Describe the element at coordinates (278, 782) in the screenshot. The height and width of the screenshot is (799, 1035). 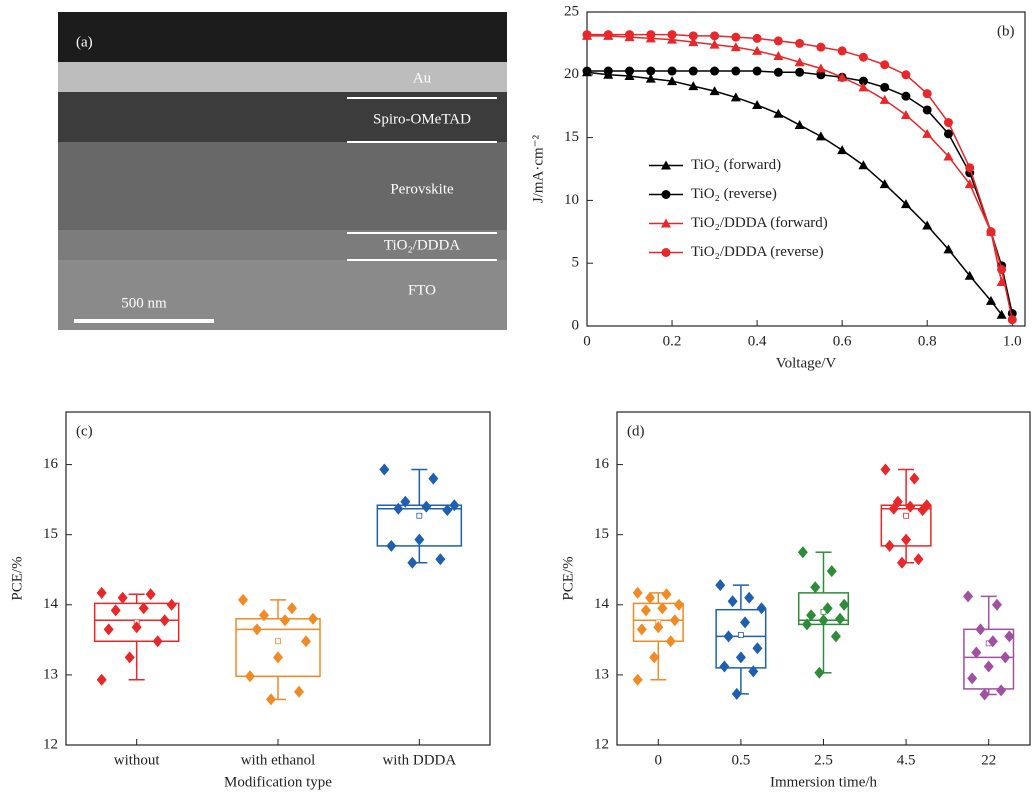
I see `x-axis-label: Modification type` at that location.